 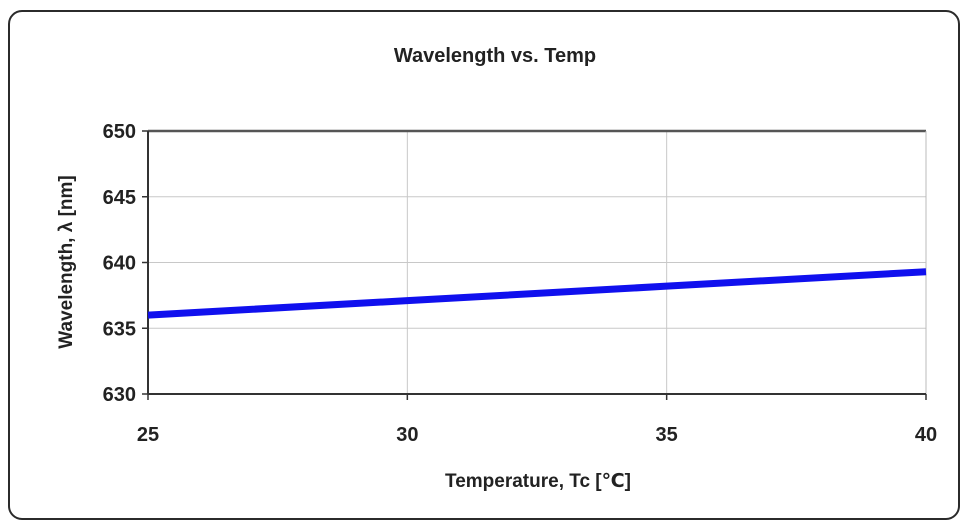 What do you see at coordinates (667, 435) in the screenshot?
I see `x-tick-label: 35` at bounding box center [667, 435].